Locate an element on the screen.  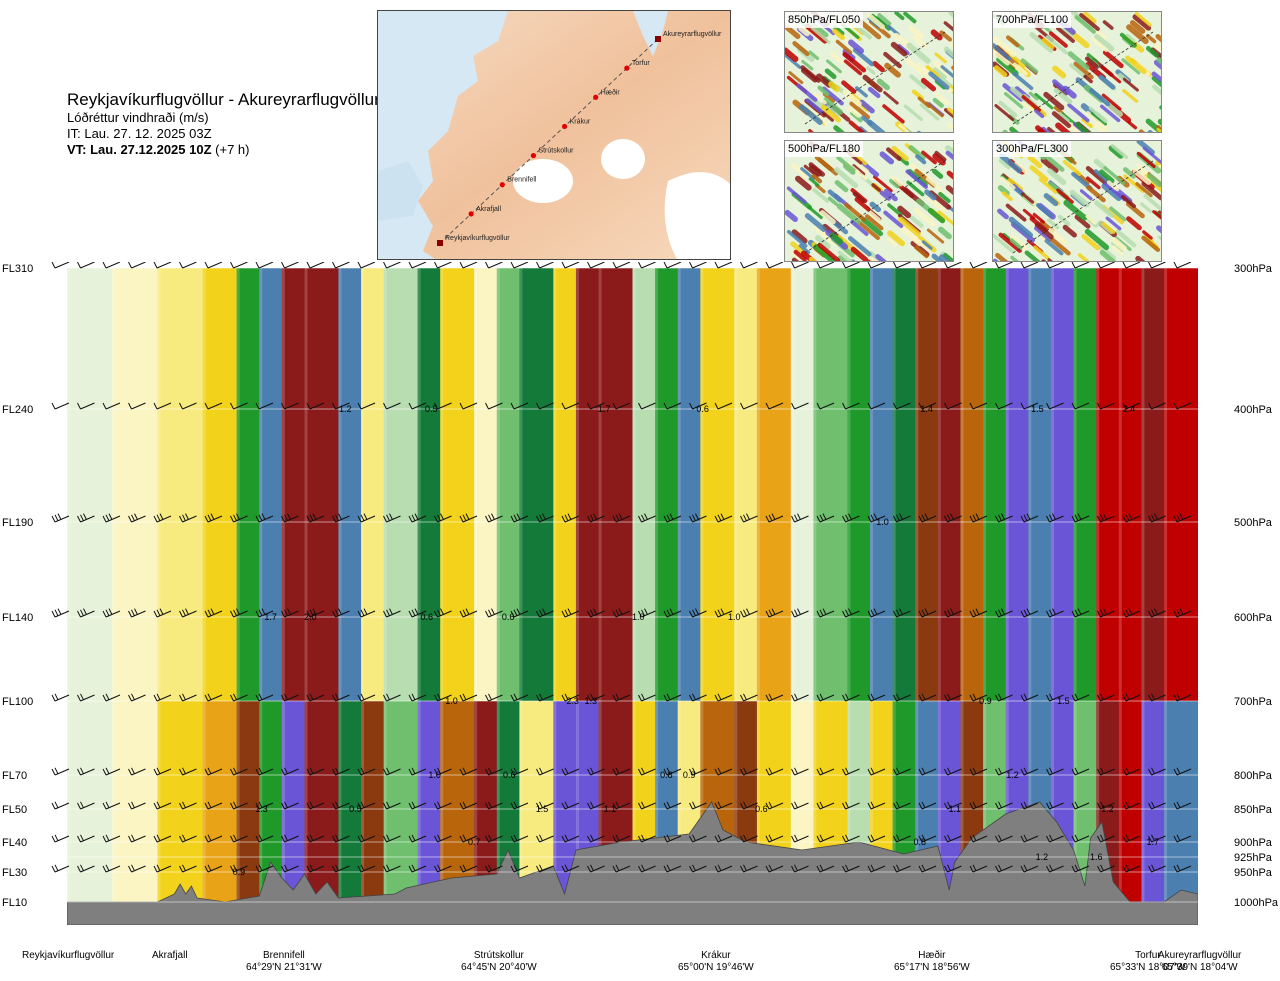
mini-map-300-svg is located at coordinates (1077, 201).